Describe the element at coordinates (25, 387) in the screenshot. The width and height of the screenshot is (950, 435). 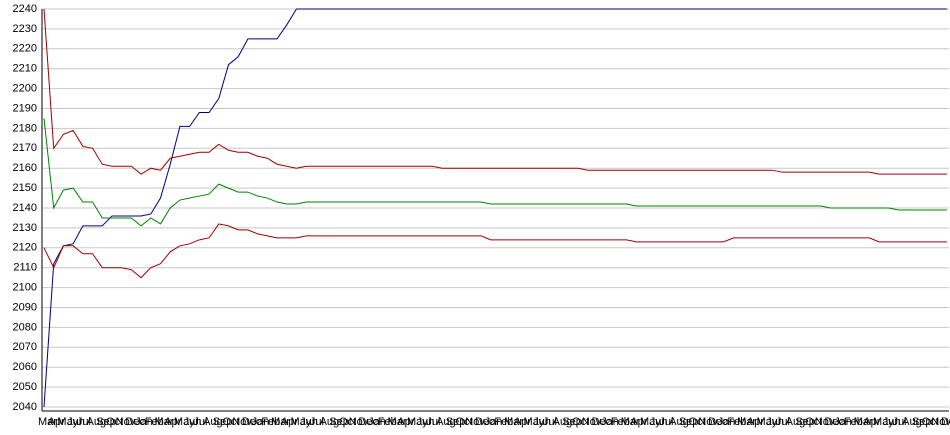
I see `y-tick-label: 2050` at that location.